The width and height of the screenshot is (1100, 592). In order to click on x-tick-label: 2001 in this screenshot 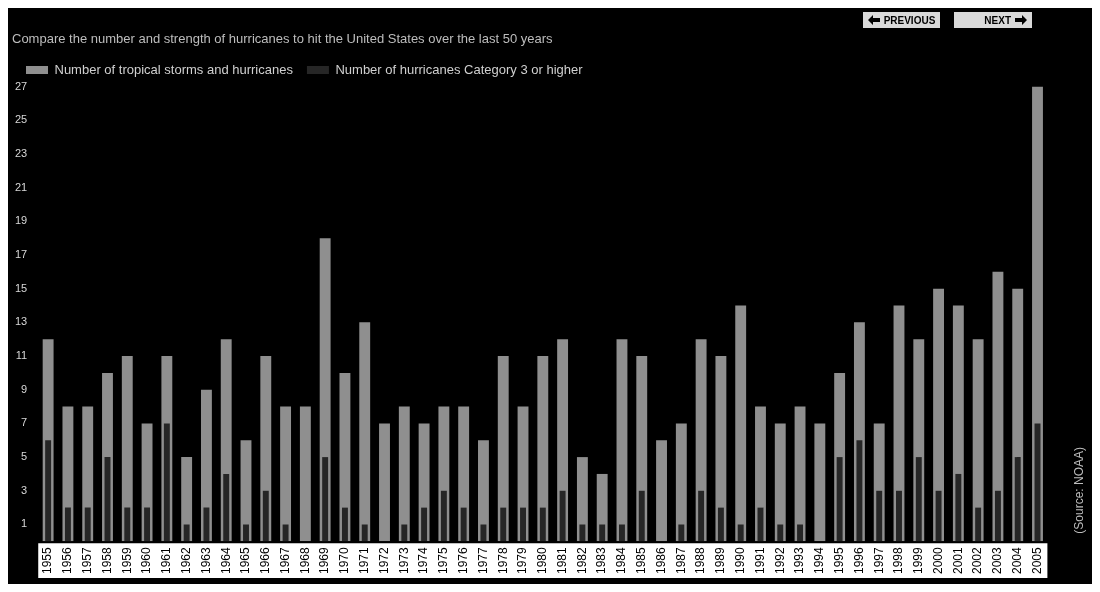, I will do `click(957, 560)`.